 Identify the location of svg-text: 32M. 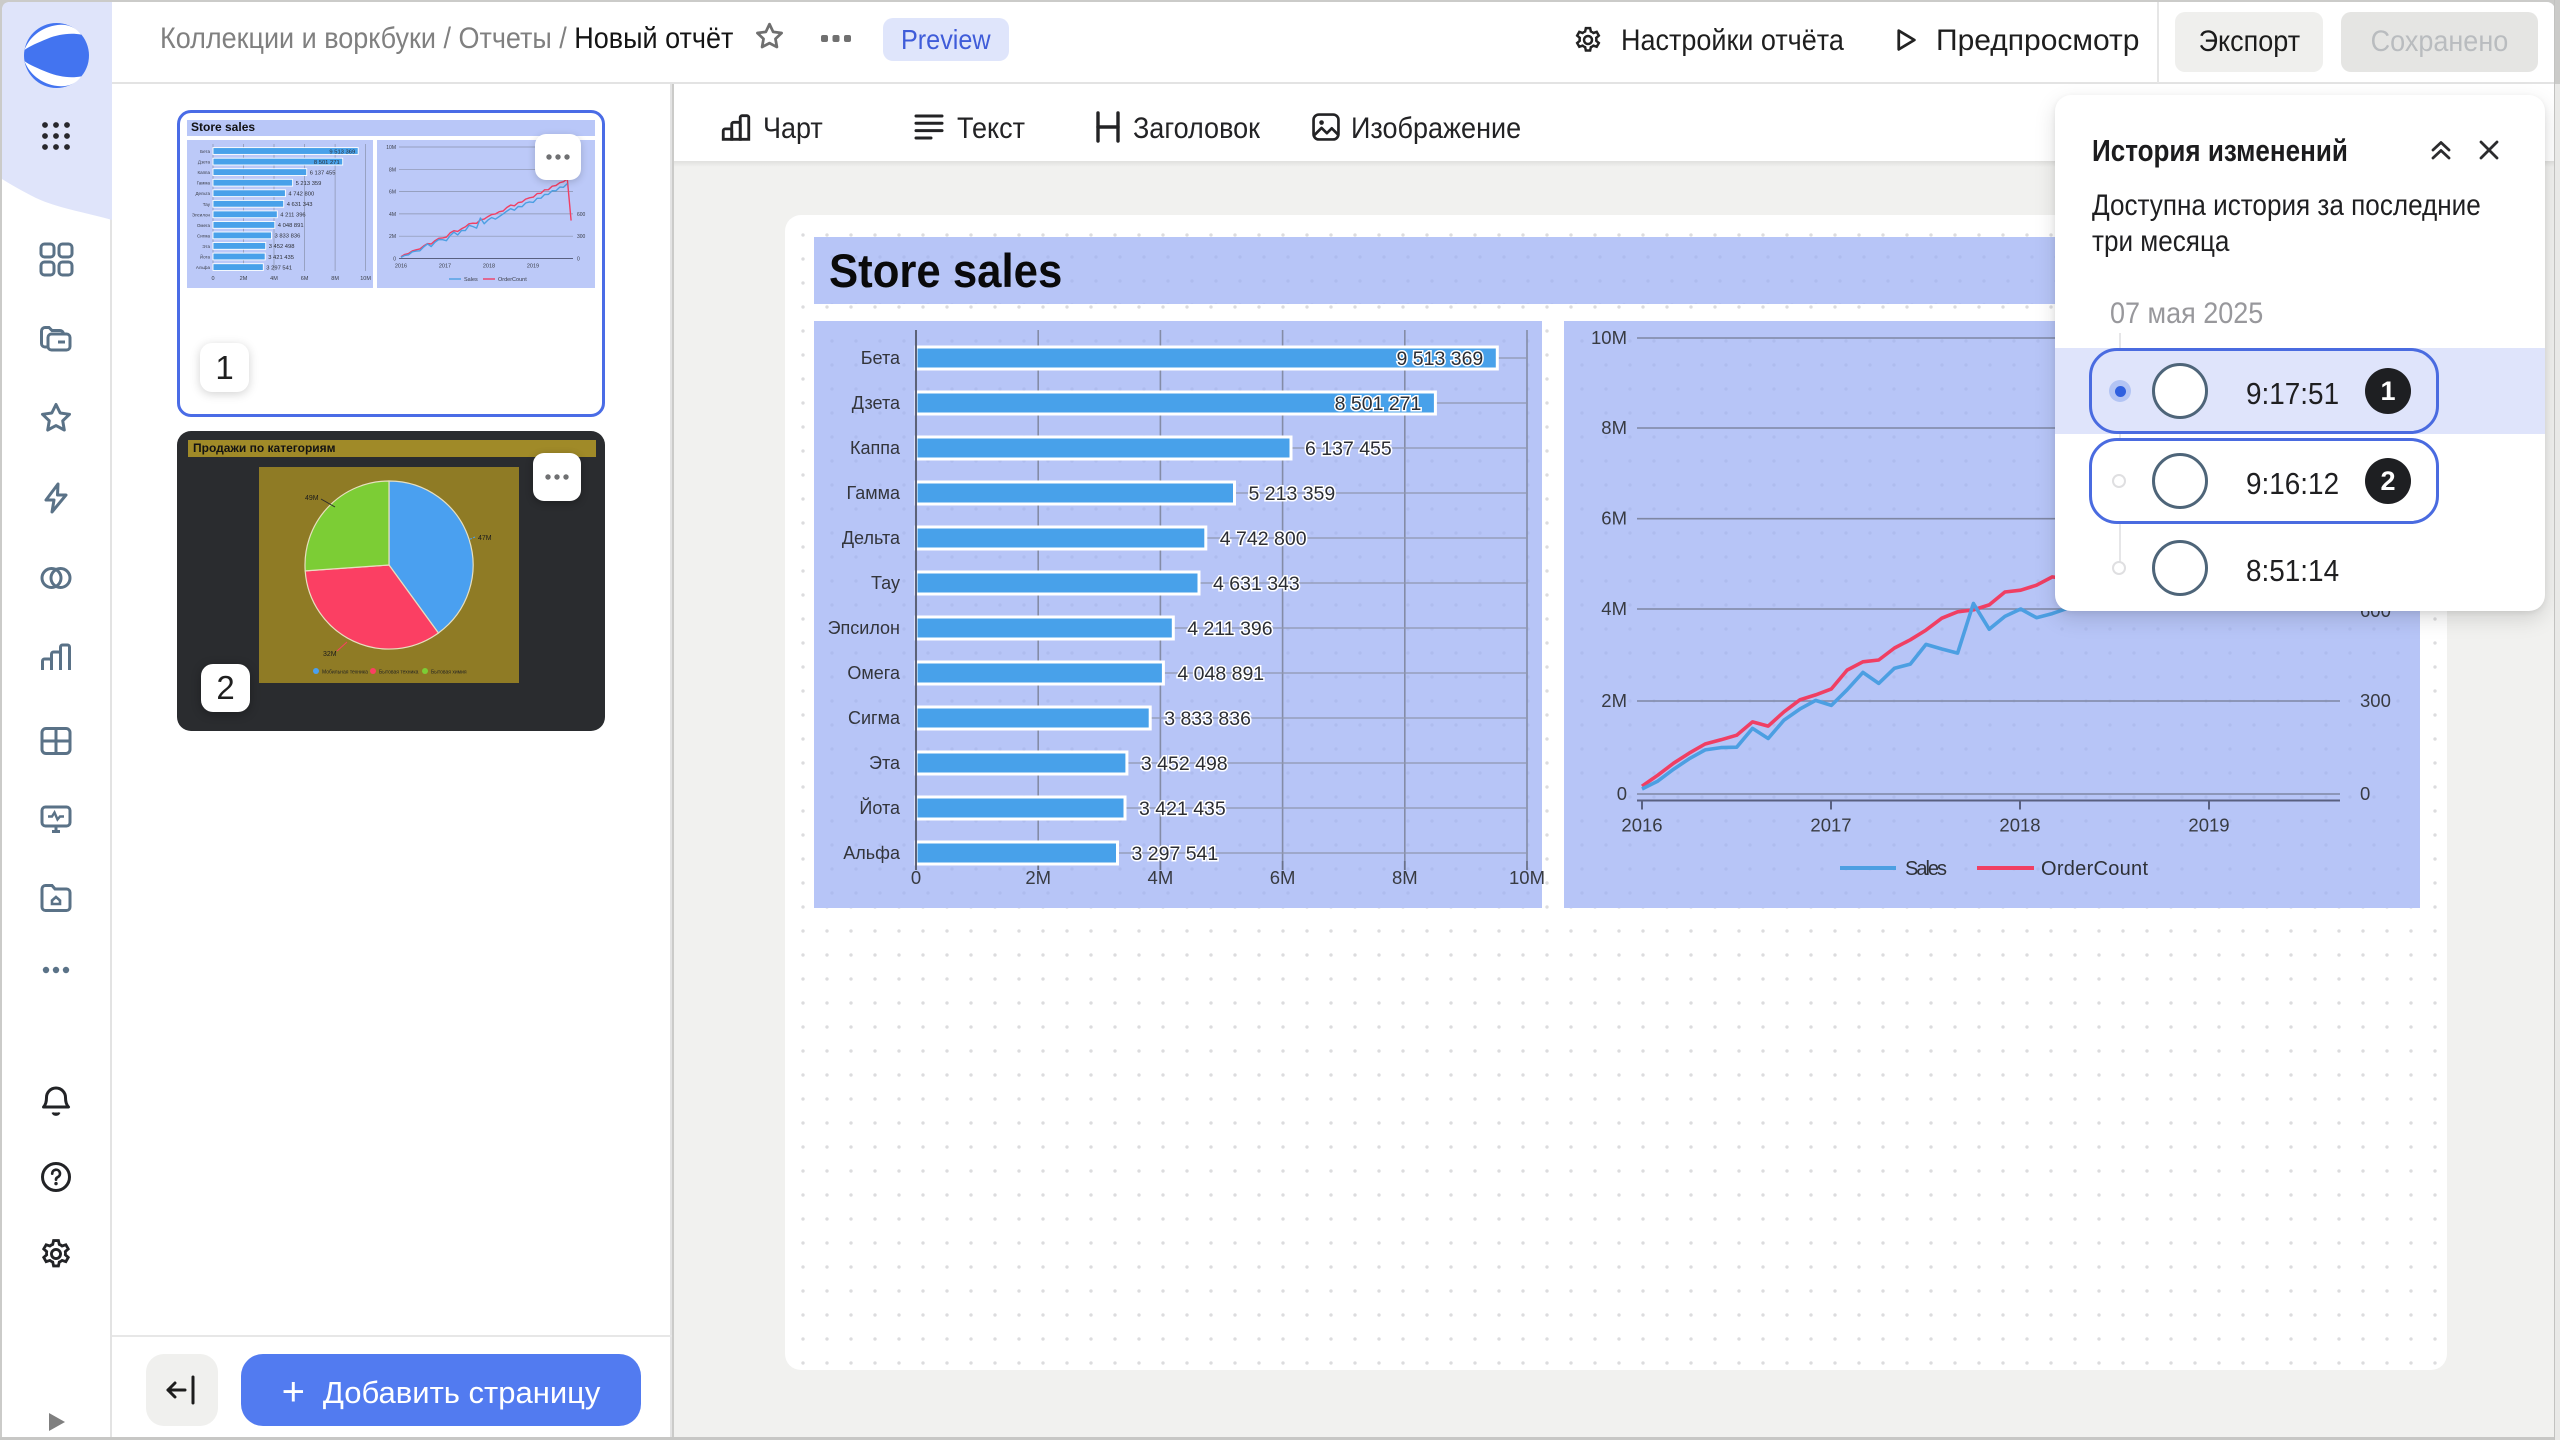
(330, 654).